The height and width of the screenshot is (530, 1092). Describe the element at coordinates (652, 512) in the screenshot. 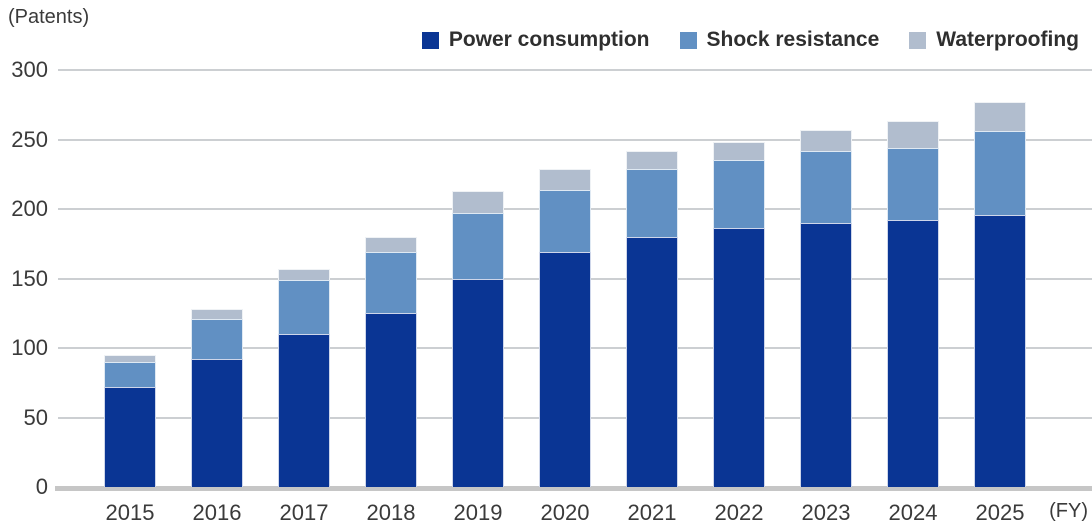

I see `x-tick-label-2021: 2021` at that location.